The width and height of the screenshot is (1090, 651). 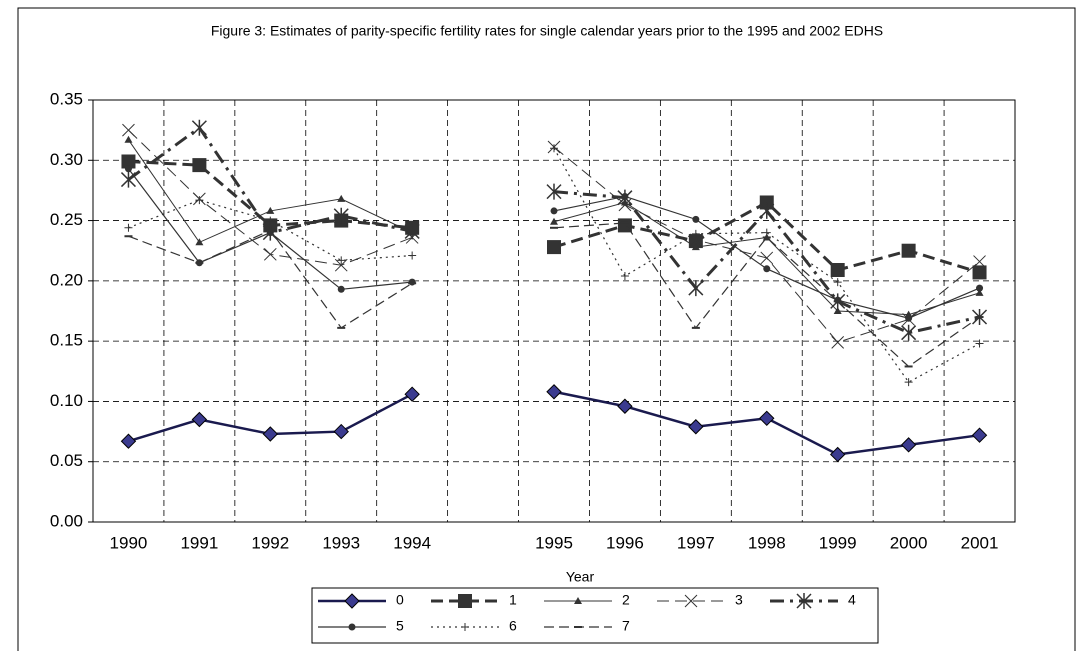 I want to click on legend-label: 1, so click(x=513, y=600).